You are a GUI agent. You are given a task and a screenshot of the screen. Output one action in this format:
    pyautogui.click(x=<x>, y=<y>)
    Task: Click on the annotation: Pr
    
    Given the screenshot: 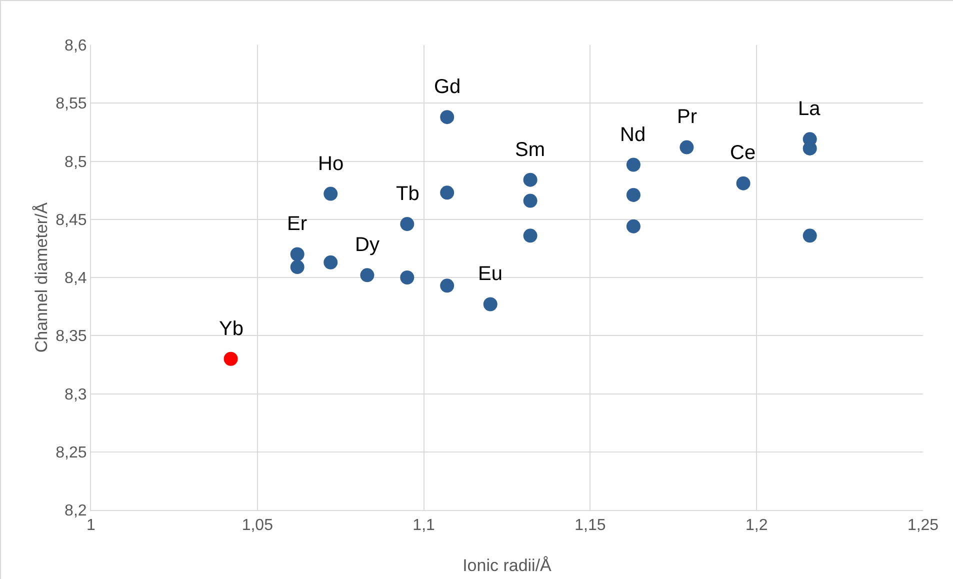 What is the action you would take?
    pyautogui.click(x=687, y=117)
    